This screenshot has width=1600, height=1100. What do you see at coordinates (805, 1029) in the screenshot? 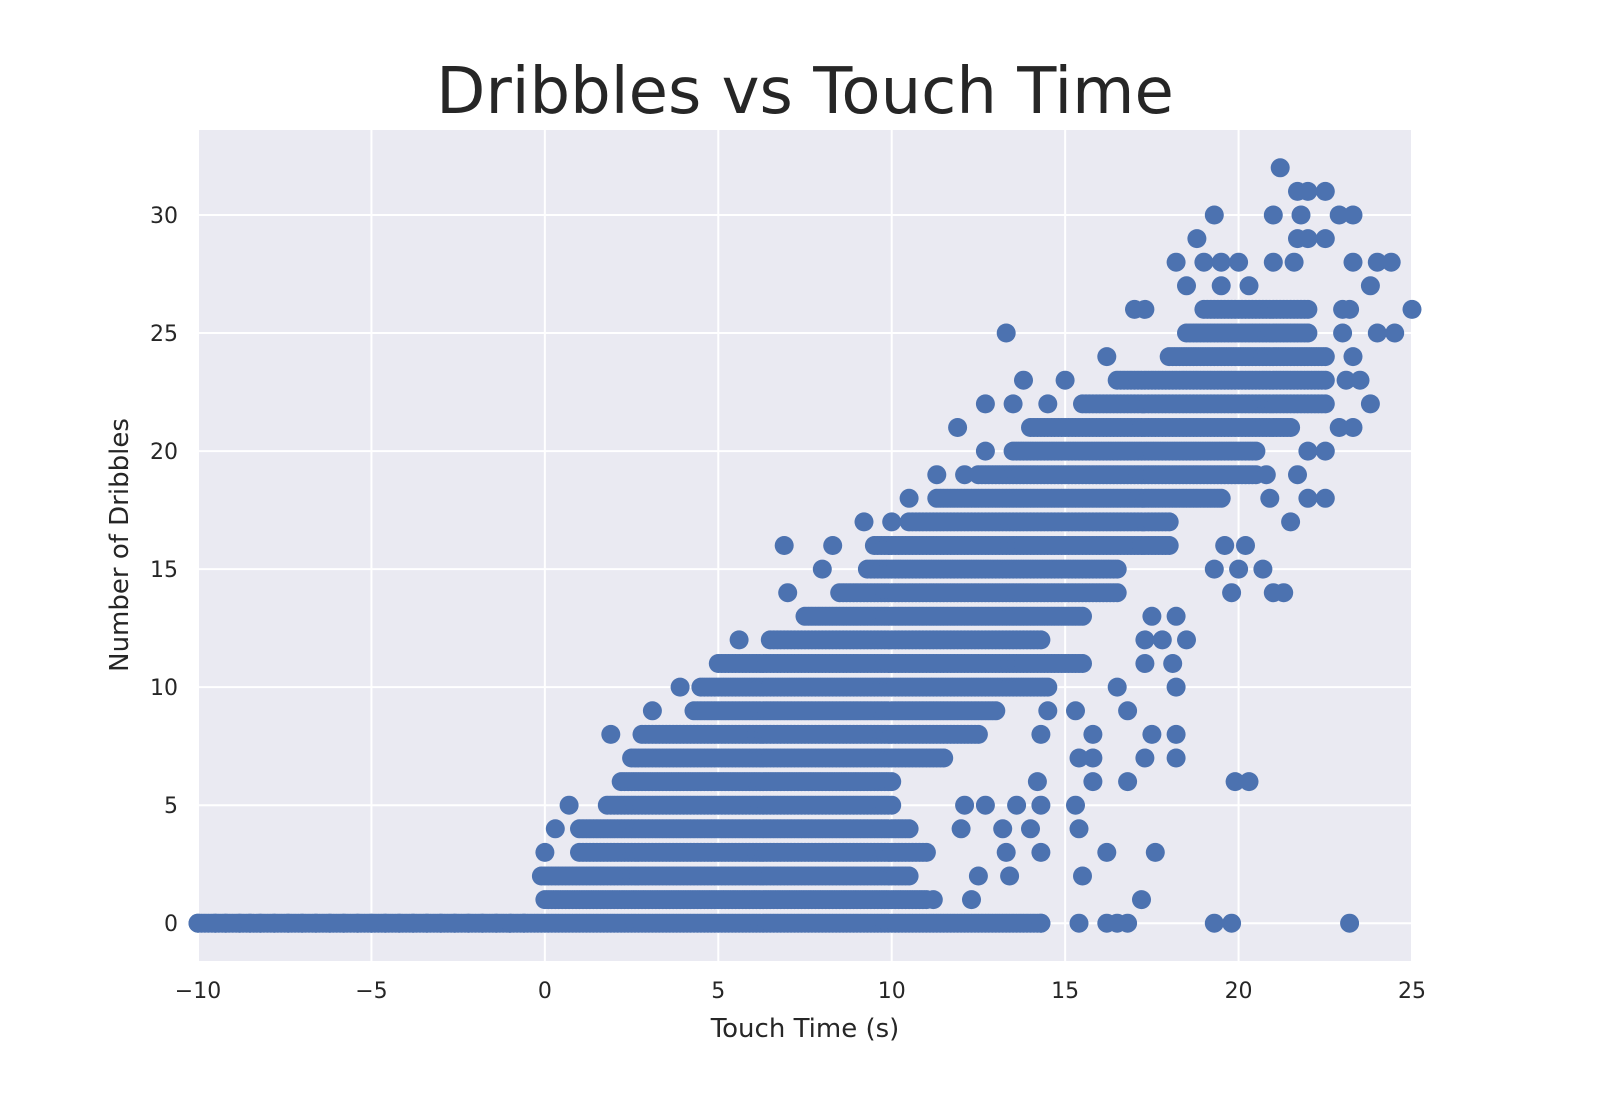
I see `x-axis-label: Touch Time (s)` at bounding box center [805, 1029].